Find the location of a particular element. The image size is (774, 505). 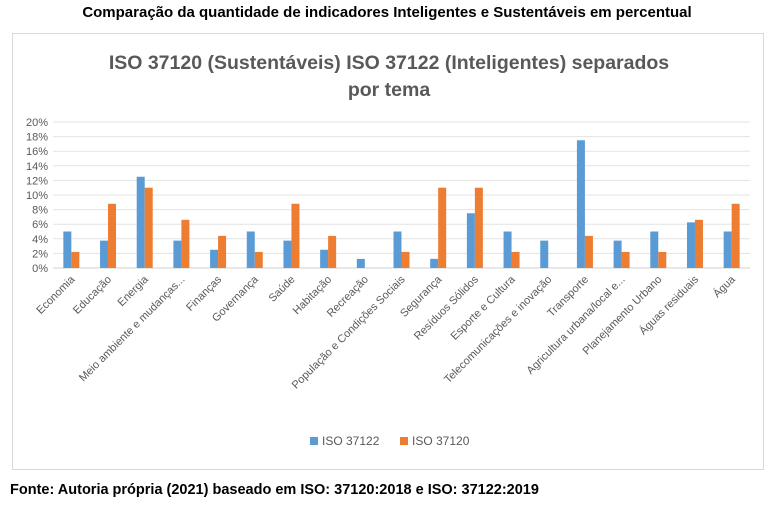

y-tick-label: 6% is located at coordinates (40, 225).